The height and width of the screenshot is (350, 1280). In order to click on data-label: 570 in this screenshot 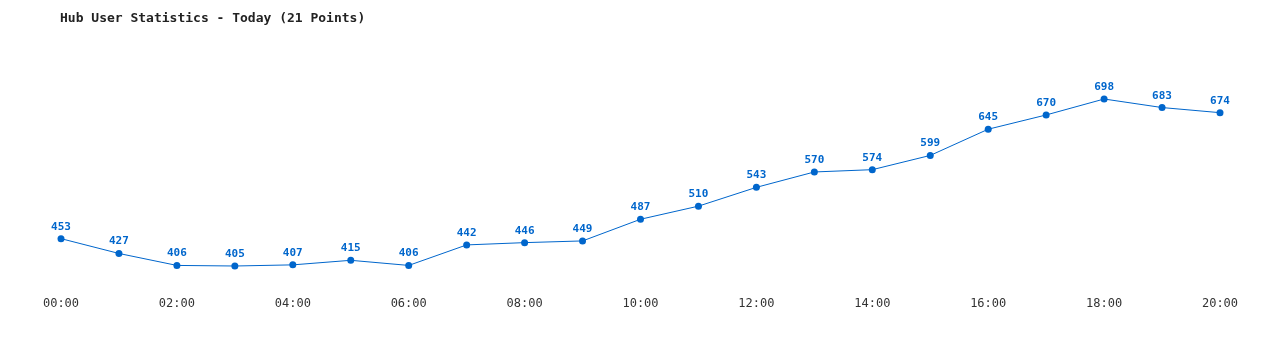, I will do `click(814, 159)`.